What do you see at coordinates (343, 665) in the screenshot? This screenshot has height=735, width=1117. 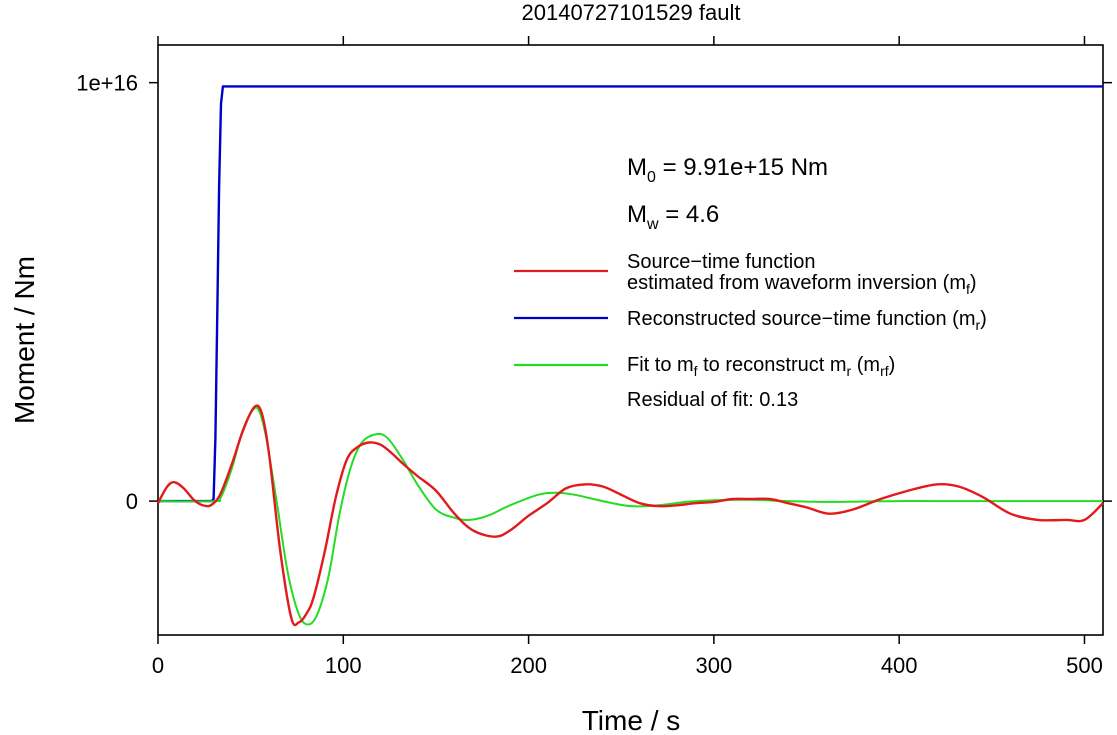 I see `x-tick-label: 100` at bounding box center [343, 665].